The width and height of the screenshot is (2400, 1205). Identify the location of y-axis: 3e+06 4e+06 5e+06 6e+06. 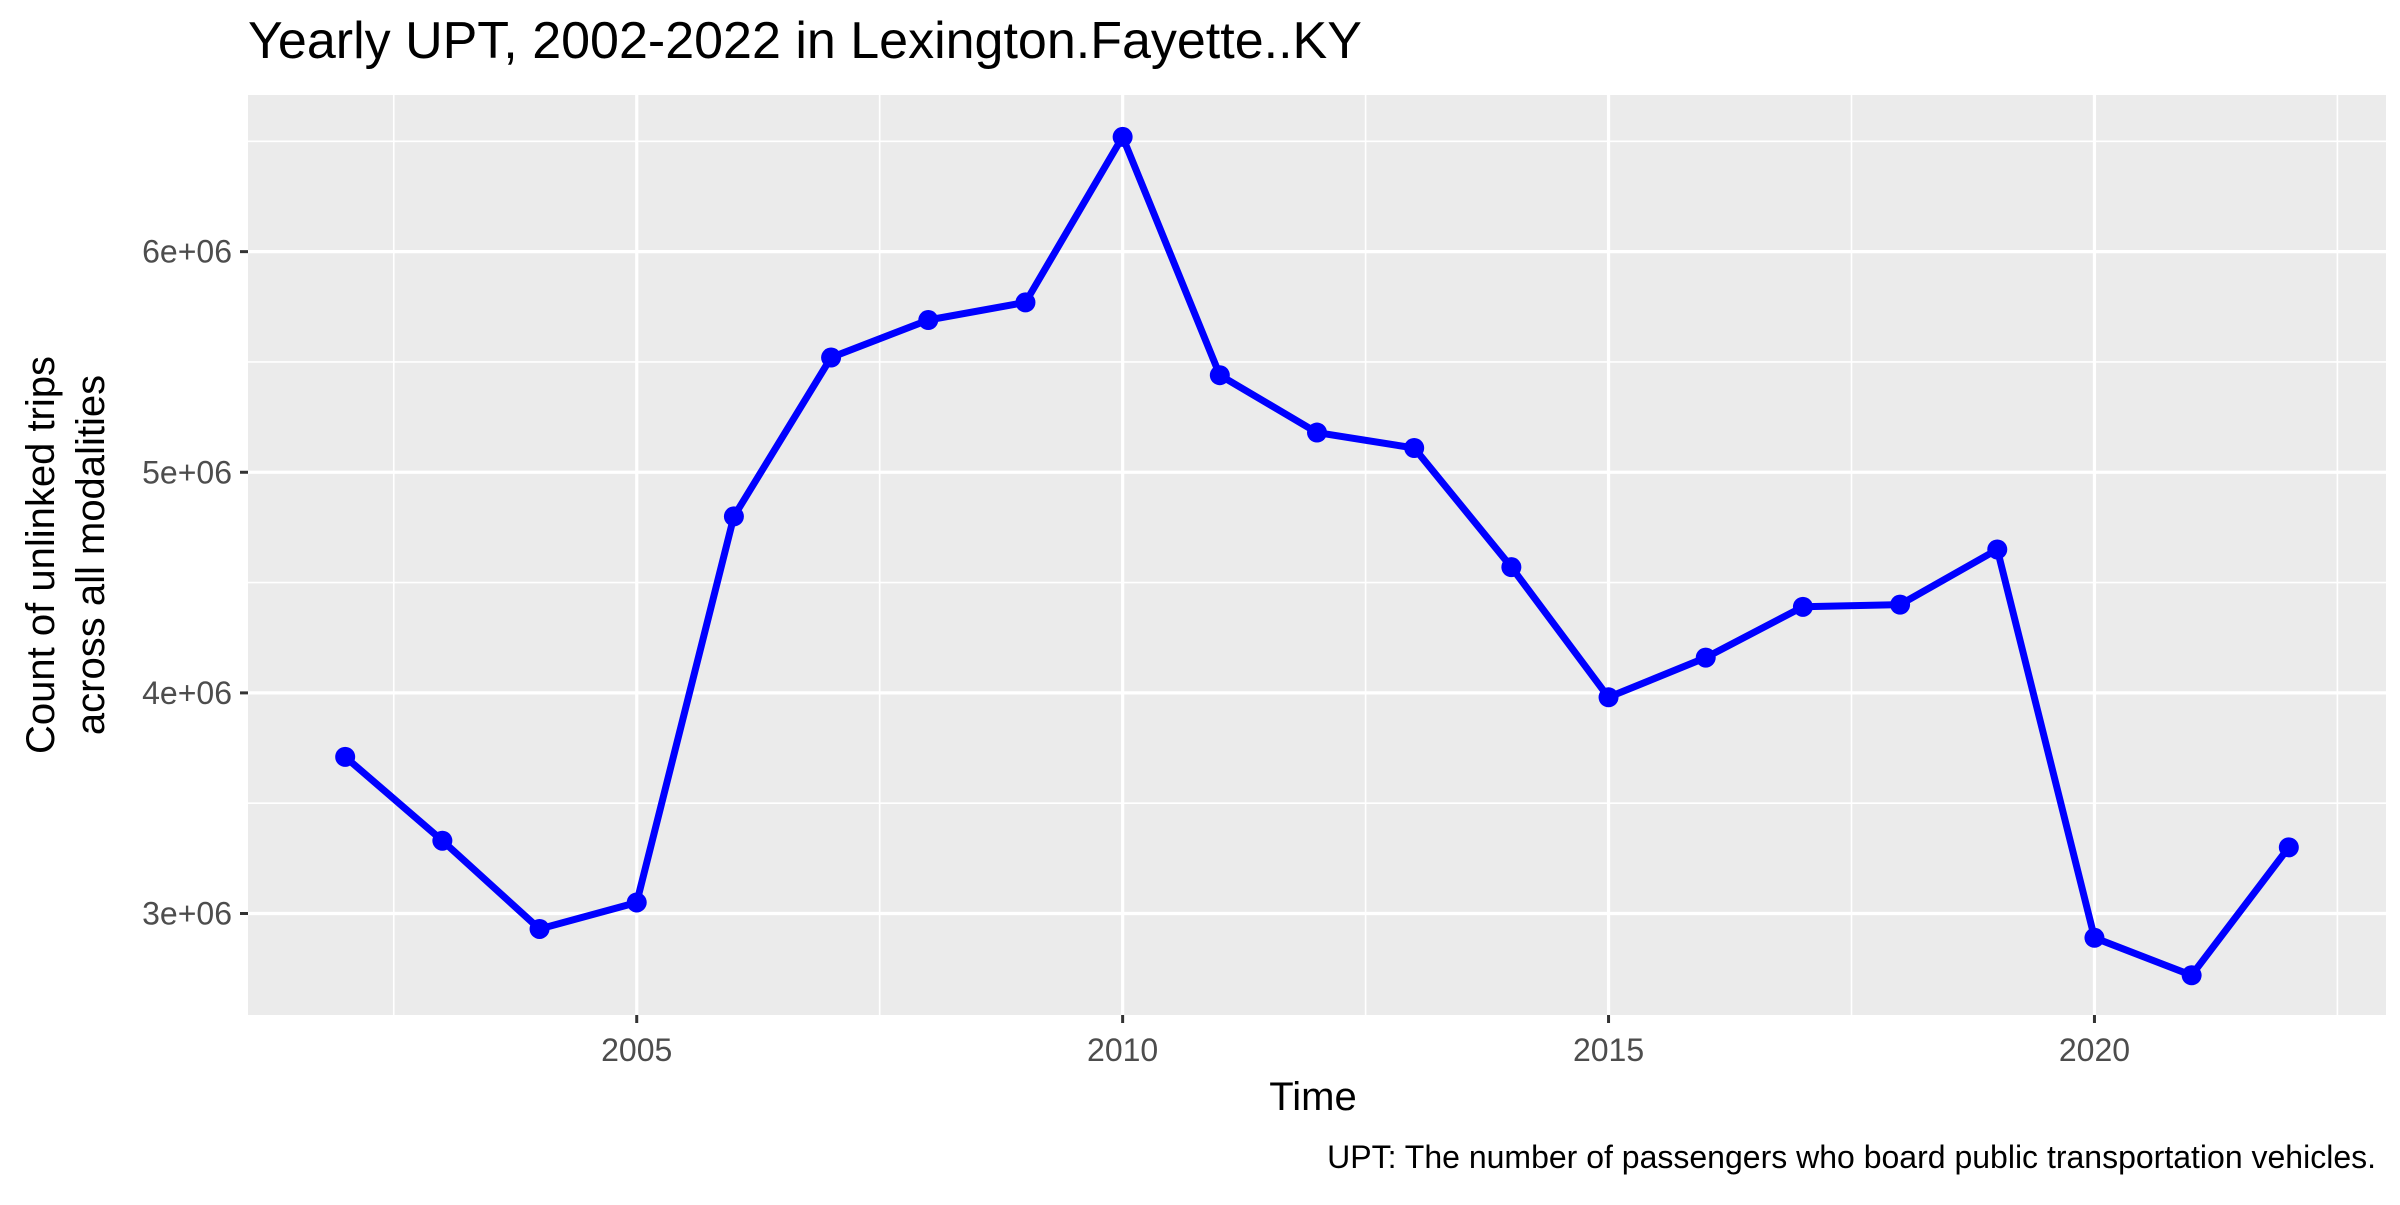
(195, 583).